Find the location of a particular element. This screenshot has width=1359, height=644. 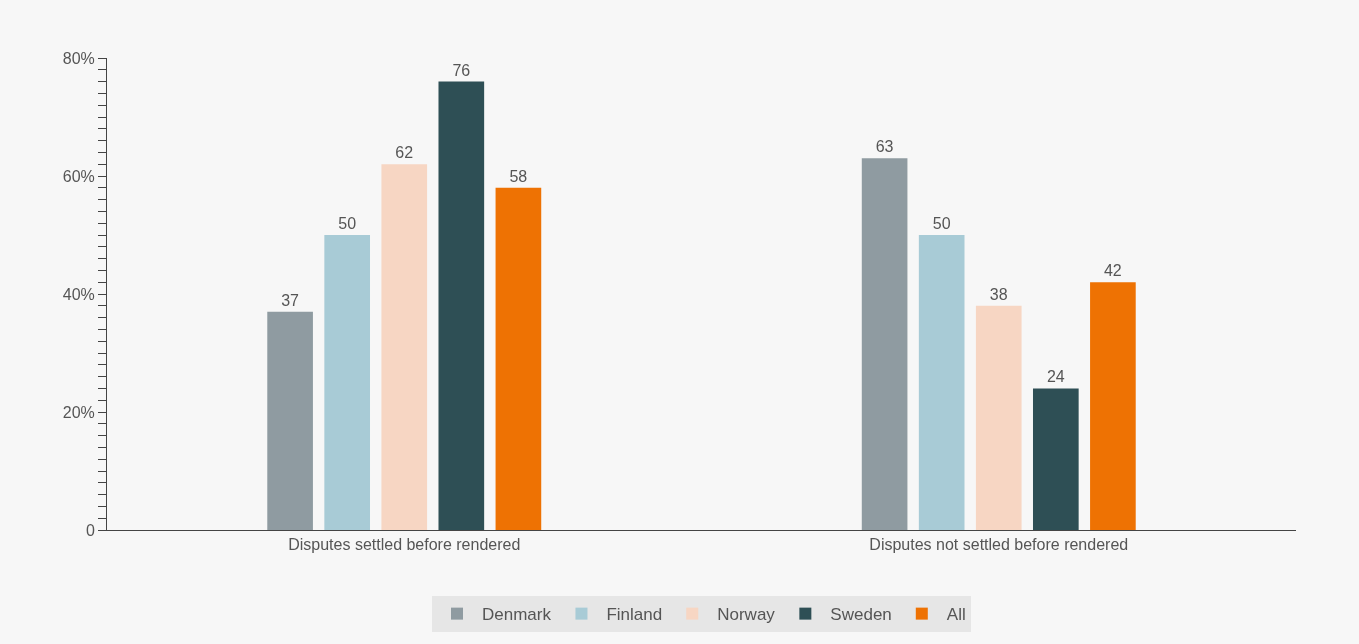

data-label: 37 is located at coordinates (290, 300).